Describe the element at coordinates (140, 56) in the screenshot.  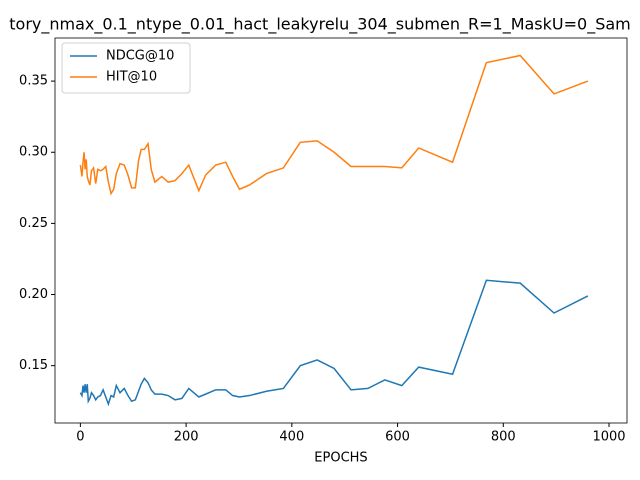
I see `legend-label: NDCG@10` at that location.